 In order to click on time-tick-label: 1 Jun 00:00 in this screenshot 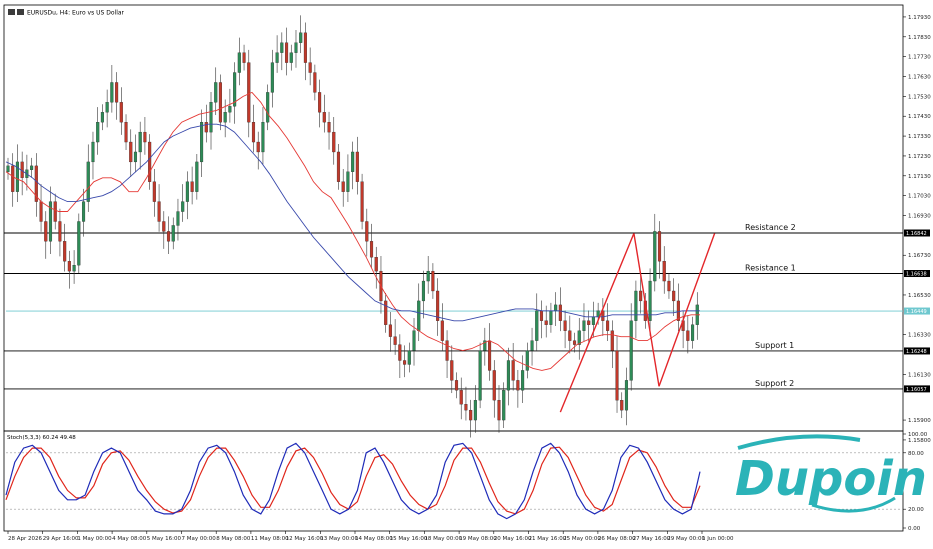, I will do `click(718, 539)`.